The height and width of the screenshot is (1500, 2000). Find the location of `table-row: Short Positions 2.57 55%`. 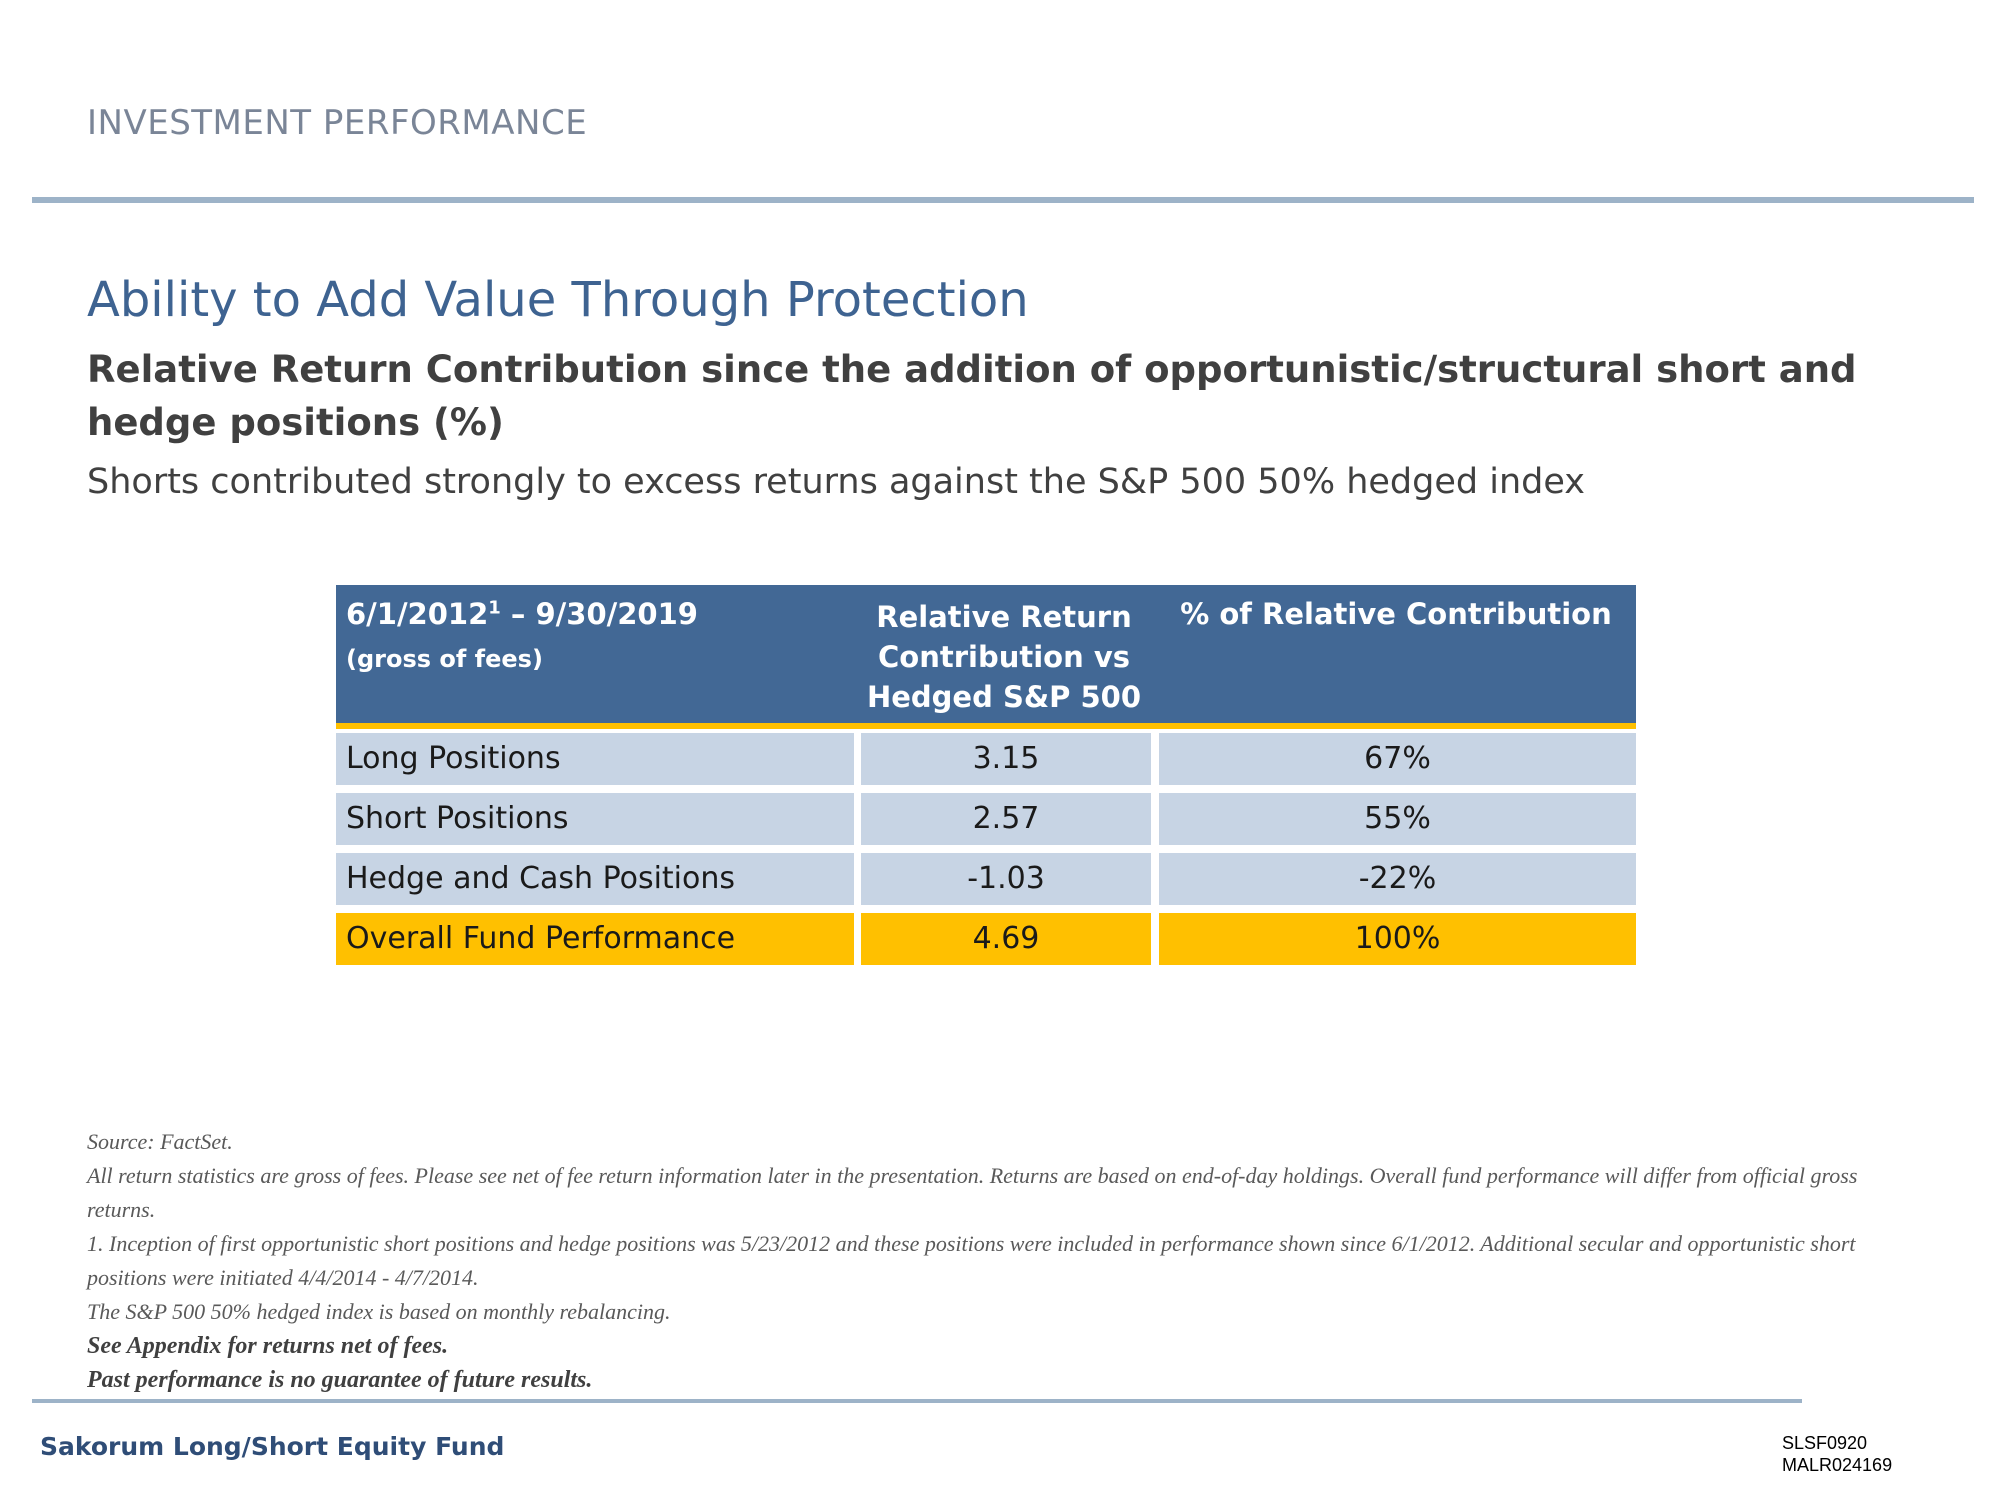

table-row: Short Positions 2.57 55% is located at coordinates (986, 819).